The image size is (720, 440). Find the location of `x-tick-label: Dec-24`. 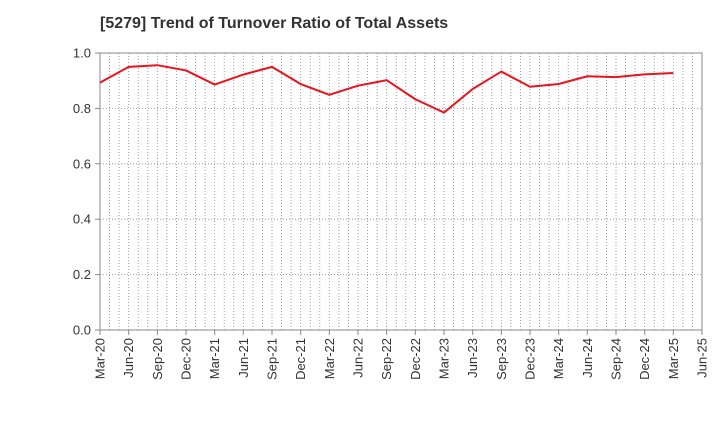

x-tick-label: Dec-24 is located at coordinates (644, 359).